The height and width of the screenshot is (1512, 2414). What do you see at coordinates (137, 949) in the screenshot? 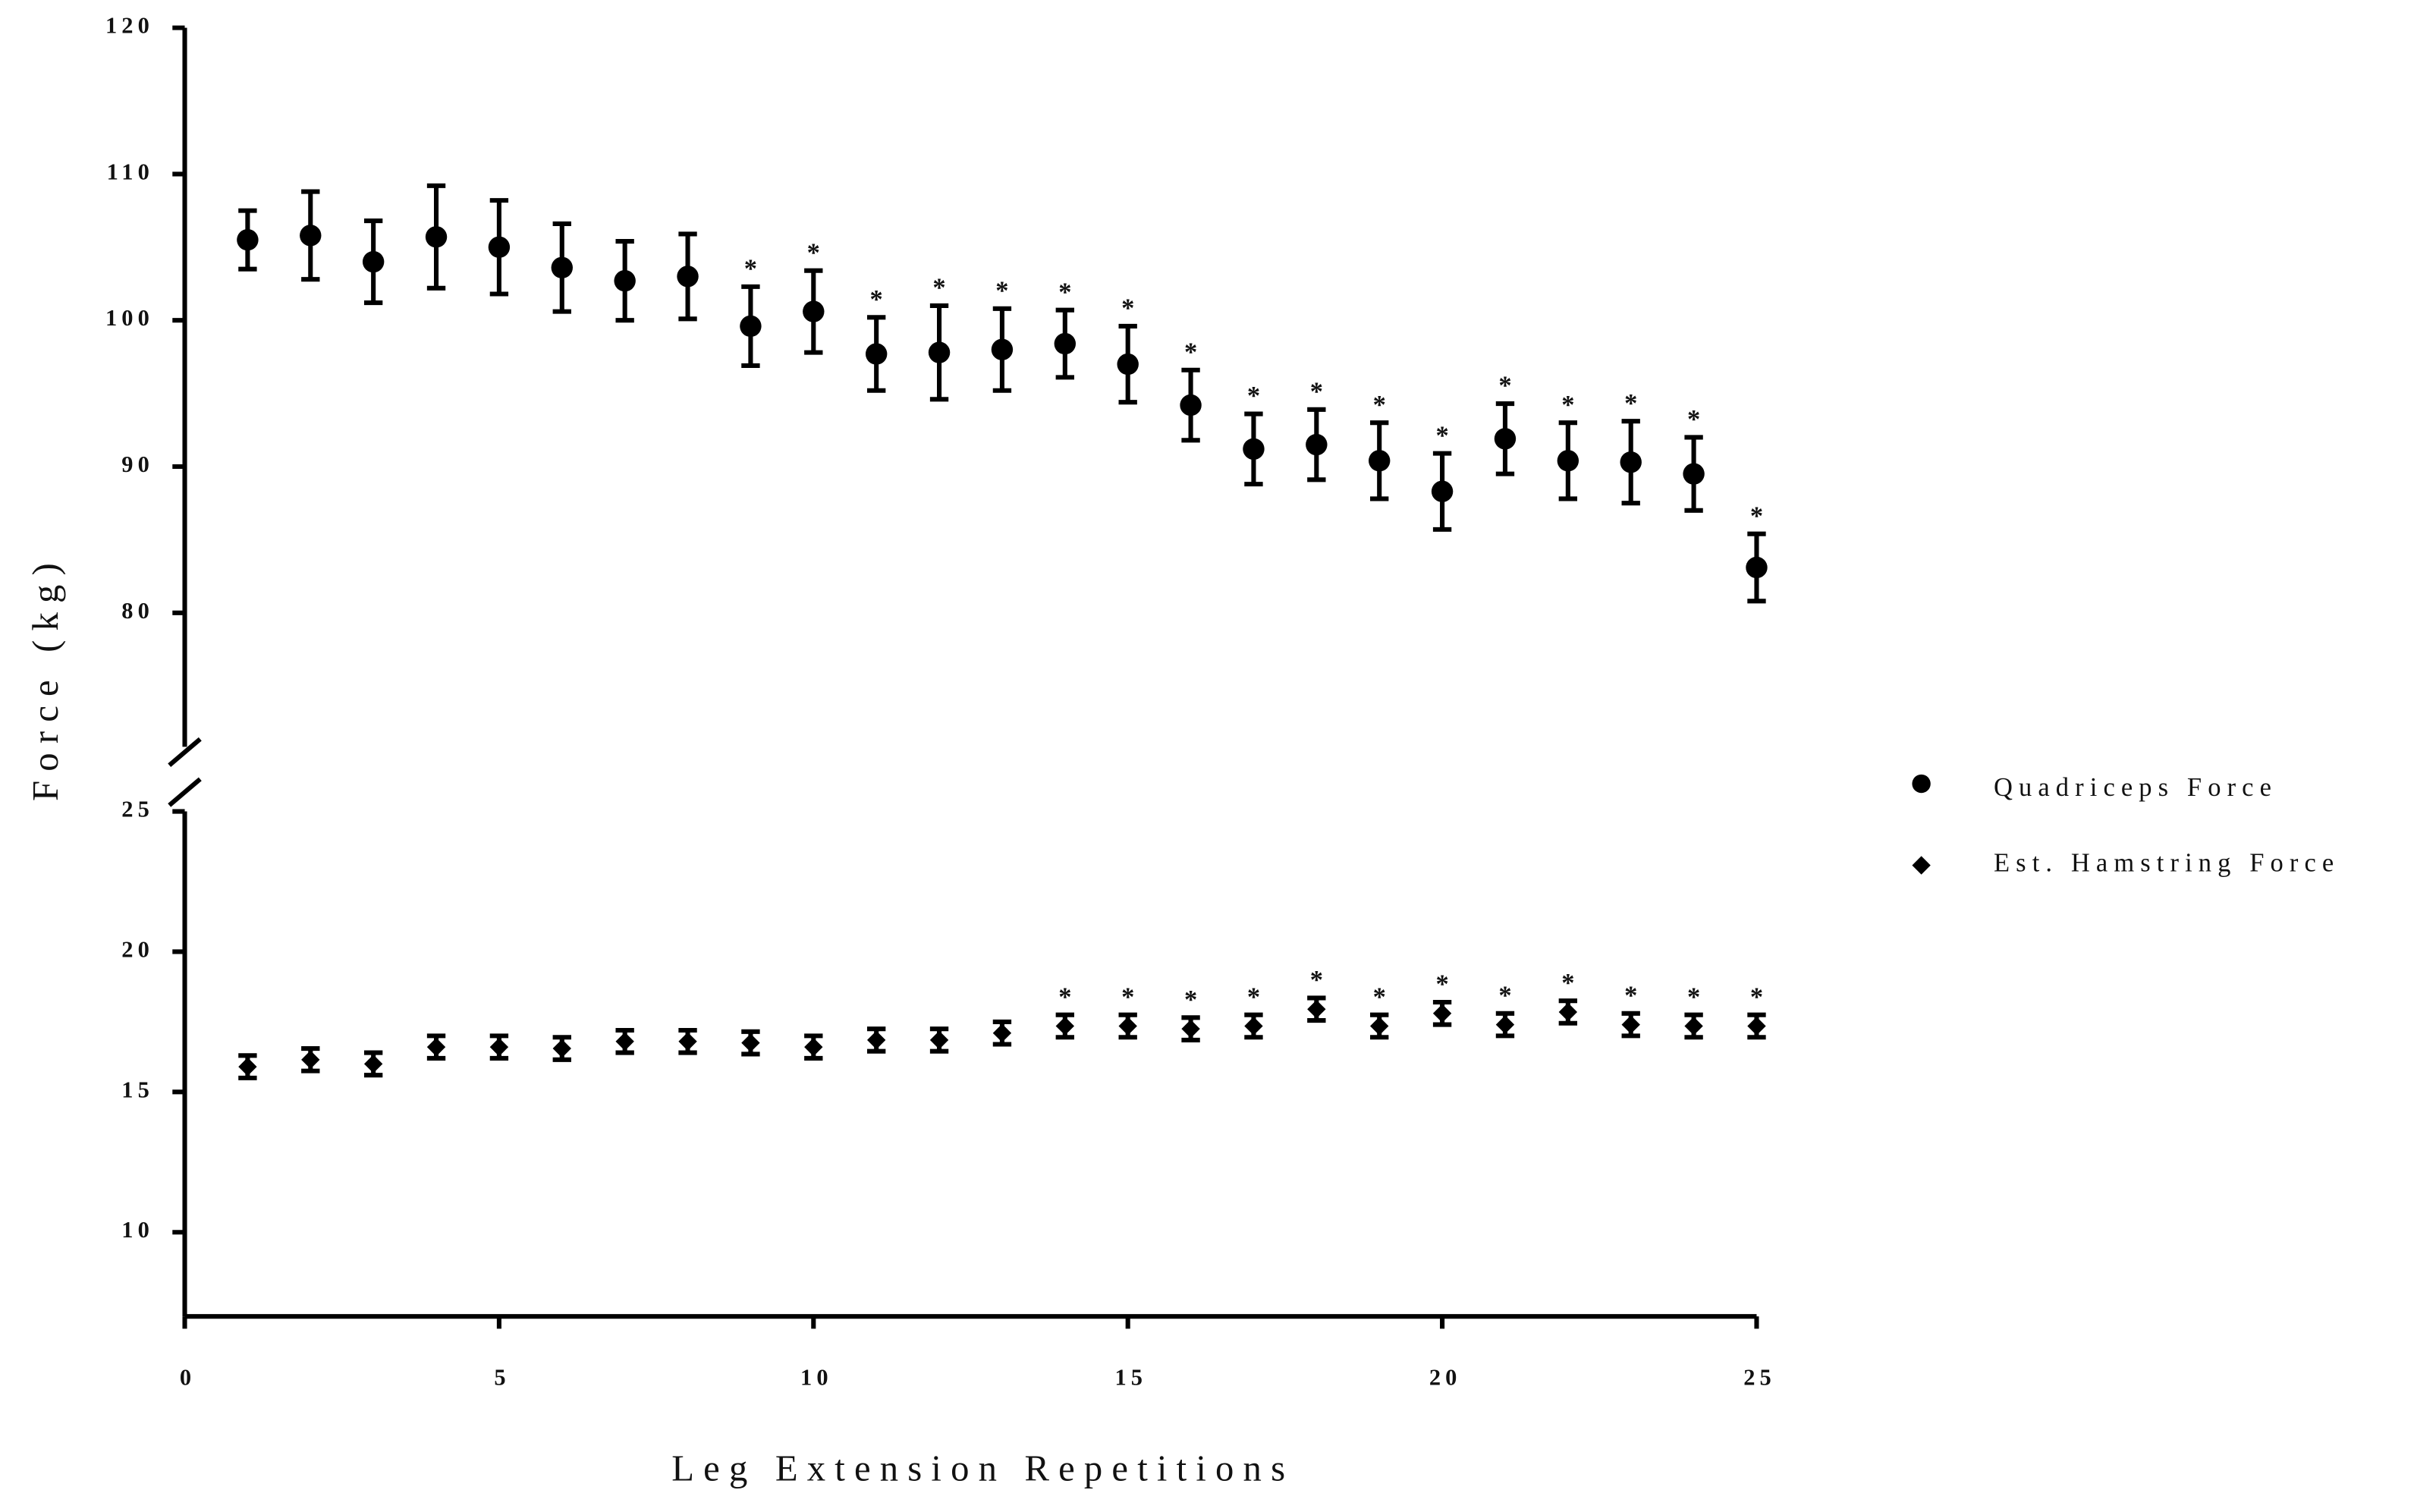
I see `y-tick-label: 20` at bounding box center [137, 949].